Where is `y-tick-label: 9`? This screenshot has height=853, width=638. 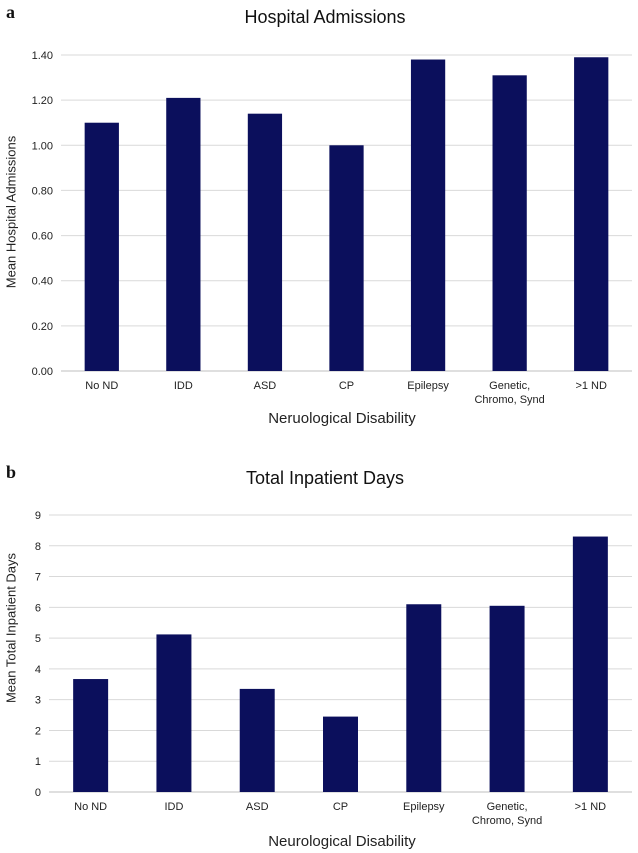
y-tick-label: 9 is located at coordinates (38, 516).